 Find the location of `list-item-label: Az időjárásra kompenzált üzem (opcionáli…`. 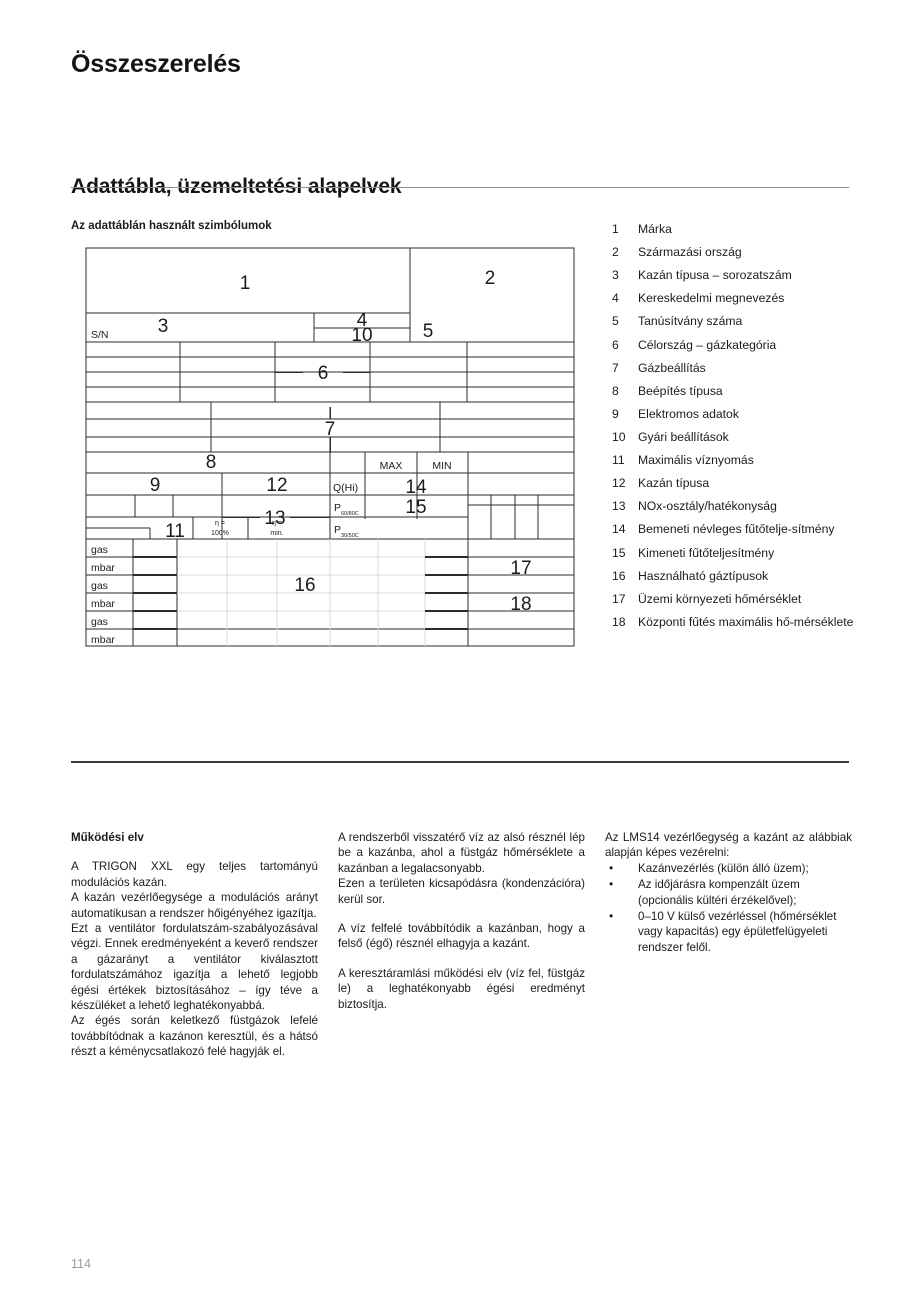

list-item-label: Az időjárásra kompenzált üzem (opcionáli… is located at coordinates (719, 892).